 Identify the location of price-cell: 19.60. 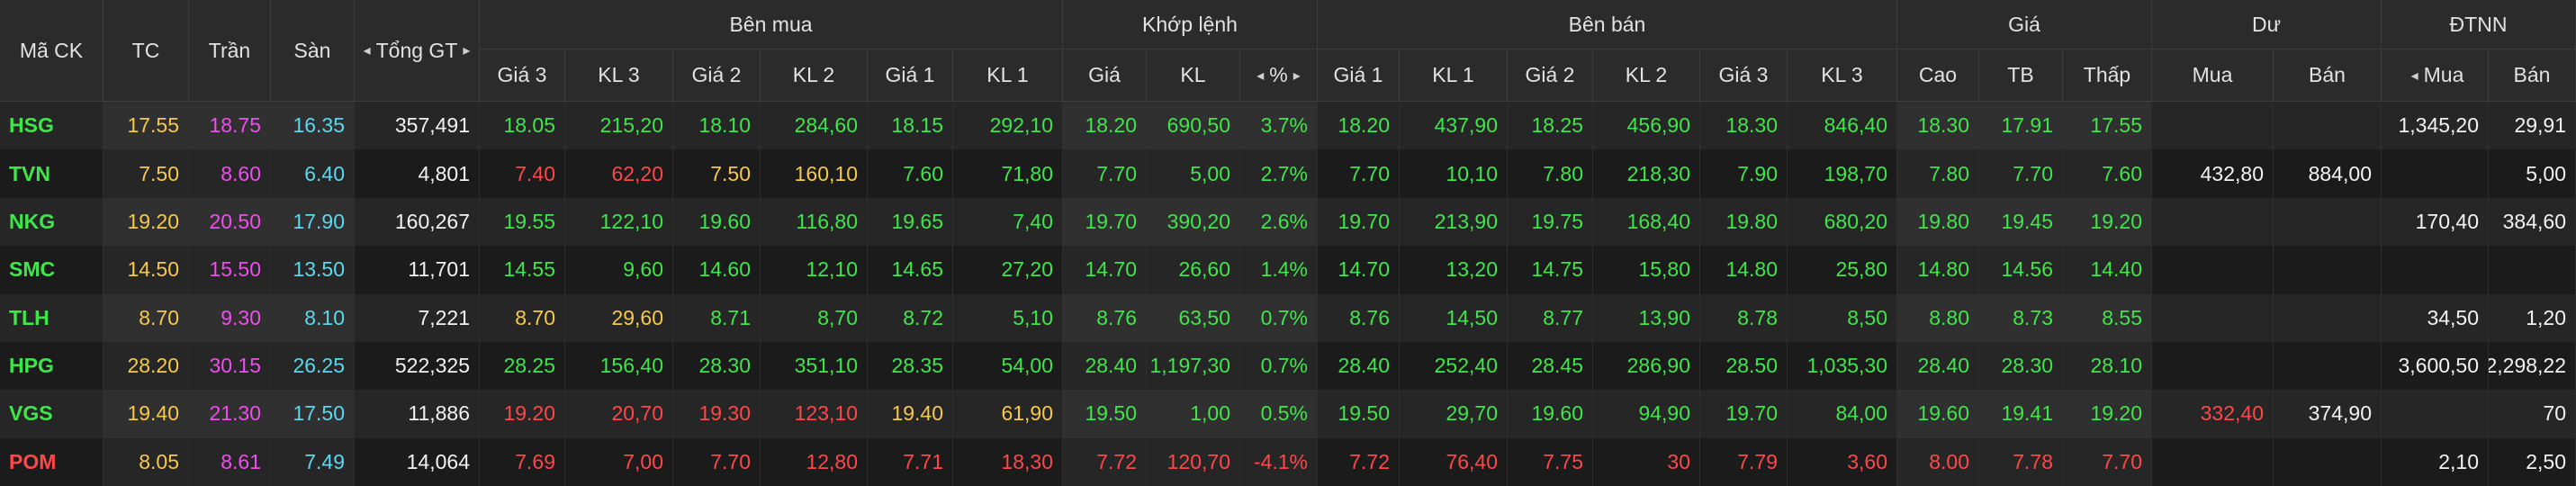
(717, 222).